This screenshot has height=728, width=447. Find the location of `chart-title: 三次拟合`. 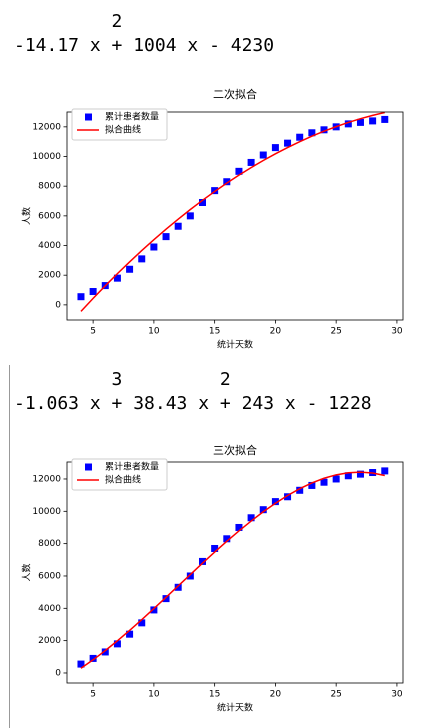

chart-title: 三次拟合 is located at coordinates (235, 450).